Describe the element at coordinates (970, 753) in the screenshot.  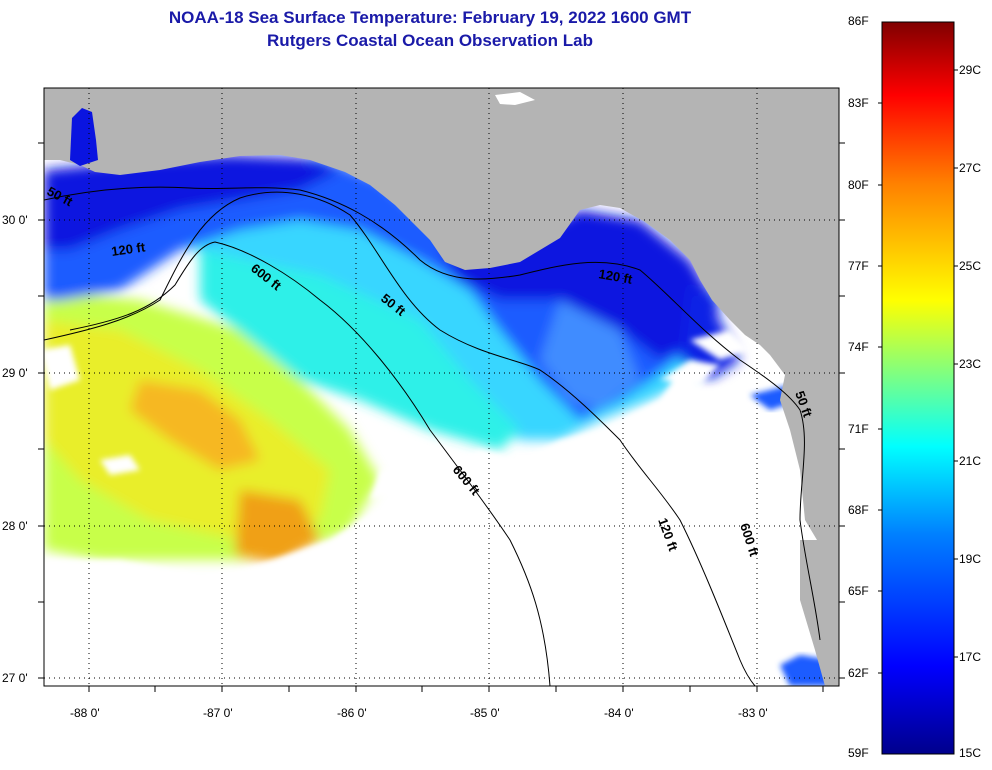
I see `colorbar-c-label: 15C` at that location.